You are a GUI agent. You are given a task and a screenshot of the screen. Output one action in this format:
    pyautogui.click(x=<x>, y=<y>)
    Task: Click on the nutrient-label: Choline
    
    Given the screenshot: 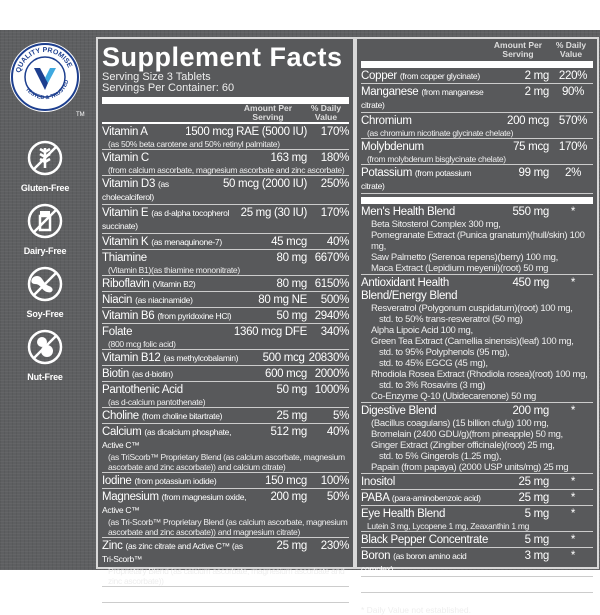 What is the action you would take?
    pyautogui.click(x=120, y=416)
    